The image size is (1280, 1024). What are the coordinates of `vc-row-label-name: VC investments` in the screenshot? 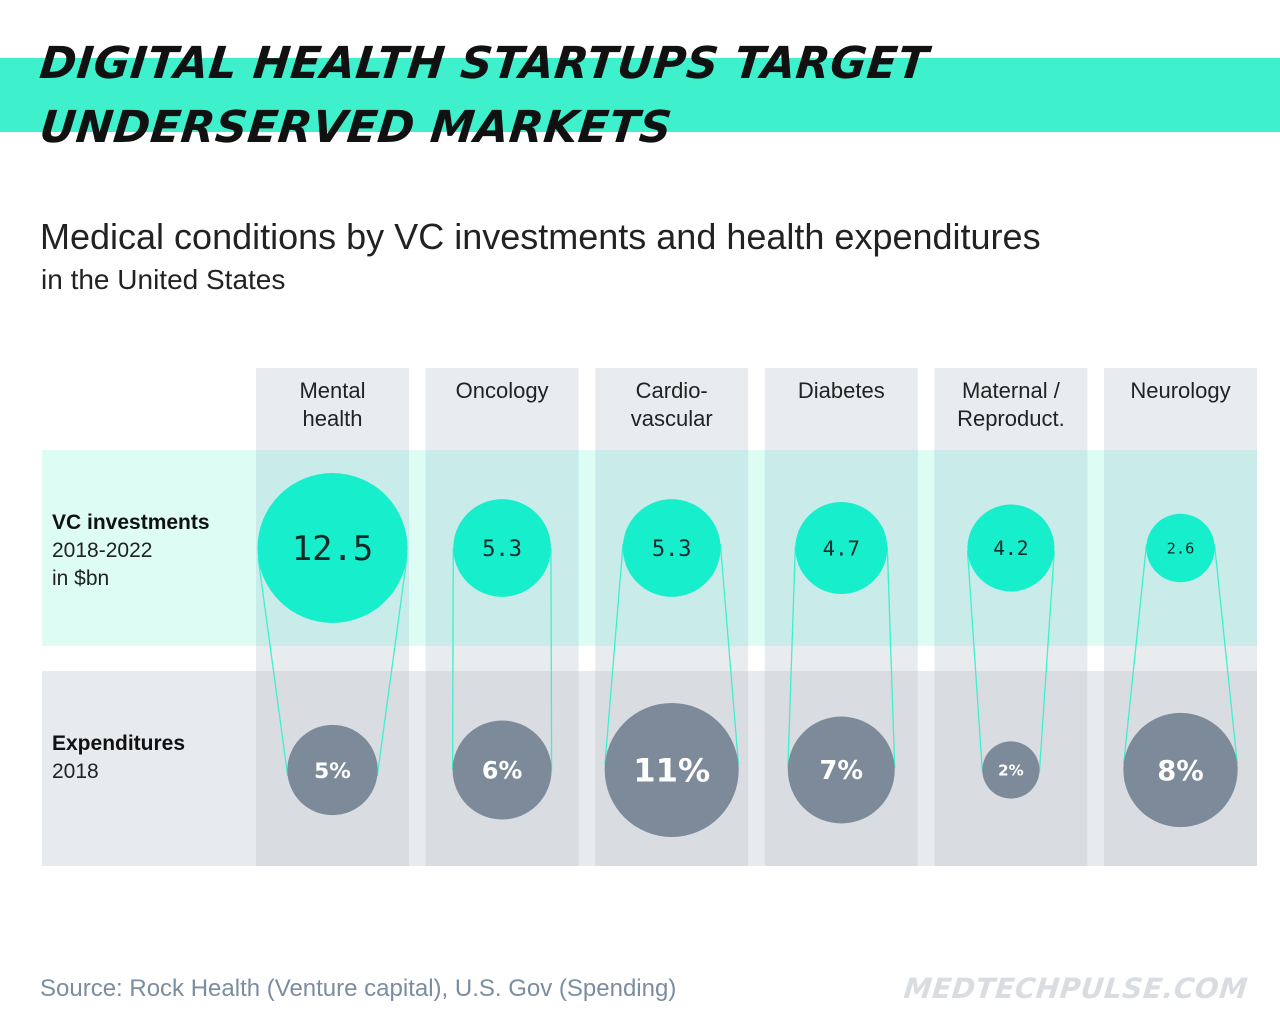 It's located at (131, 522).